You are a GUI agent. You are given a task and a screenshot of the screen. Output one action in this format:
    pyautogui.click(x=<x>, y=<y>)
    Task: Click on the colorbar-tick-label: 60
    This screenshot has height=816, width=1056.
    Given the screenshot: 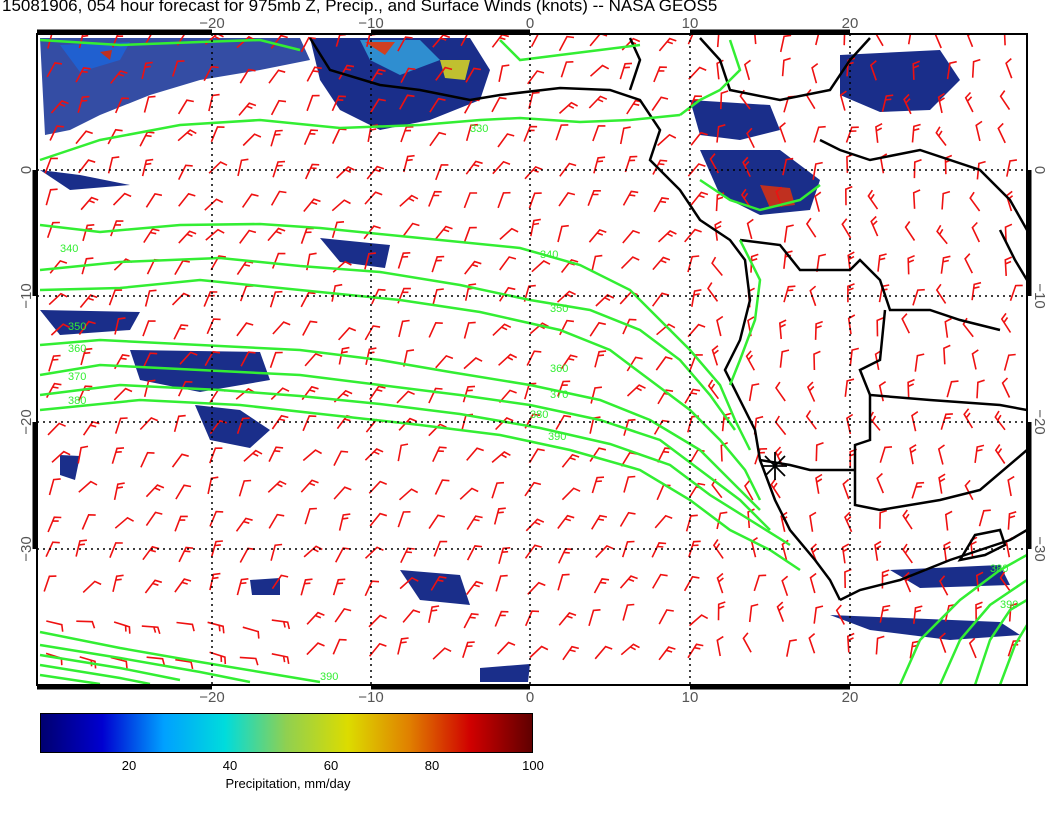 What is the action you would take?
    pyautogui.click(x=331, y=765)
    